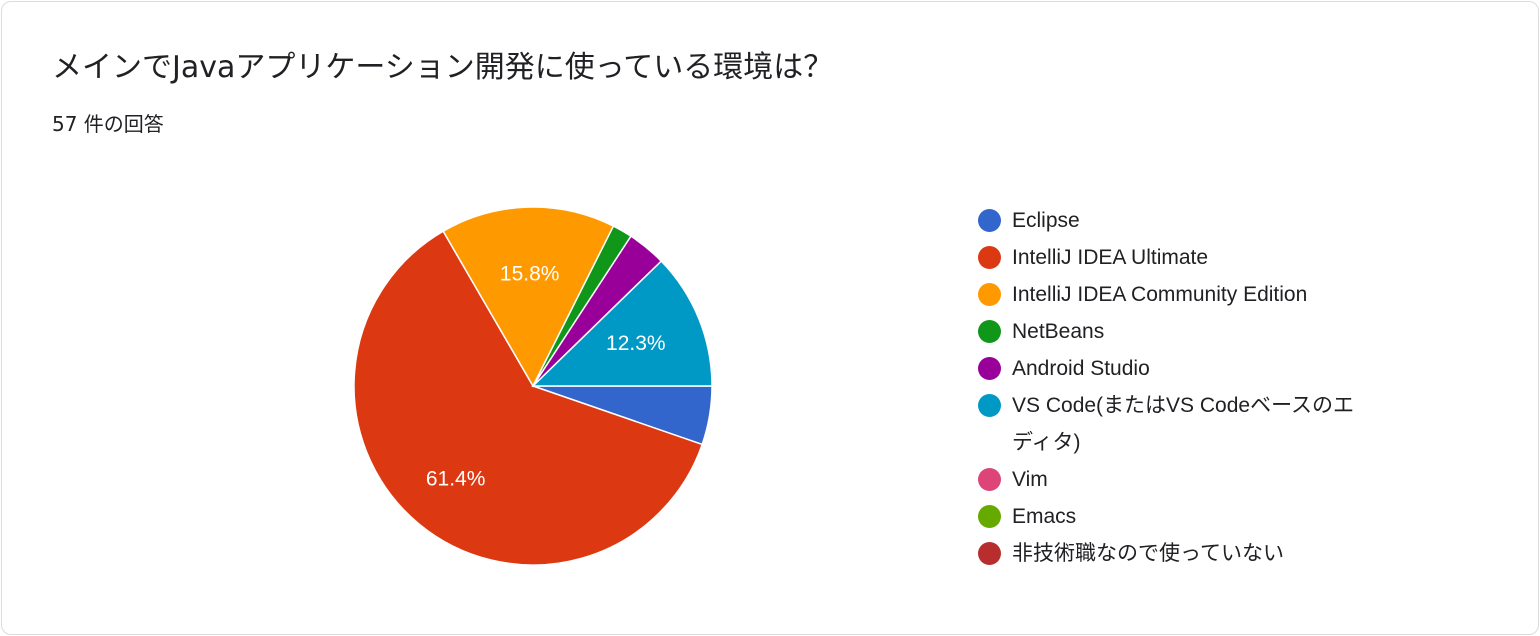 The image size is (1540, 636). Describe the element at coordinates (1187, 220) in the screenshot. I see `legend-item: Eclipse` at that location.